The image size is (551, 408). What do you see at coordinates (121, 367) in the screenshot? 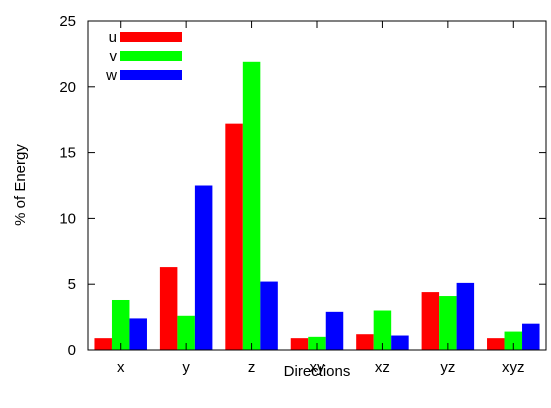
I see `x-tick-label-x: x` at bounding box center [121, 367].